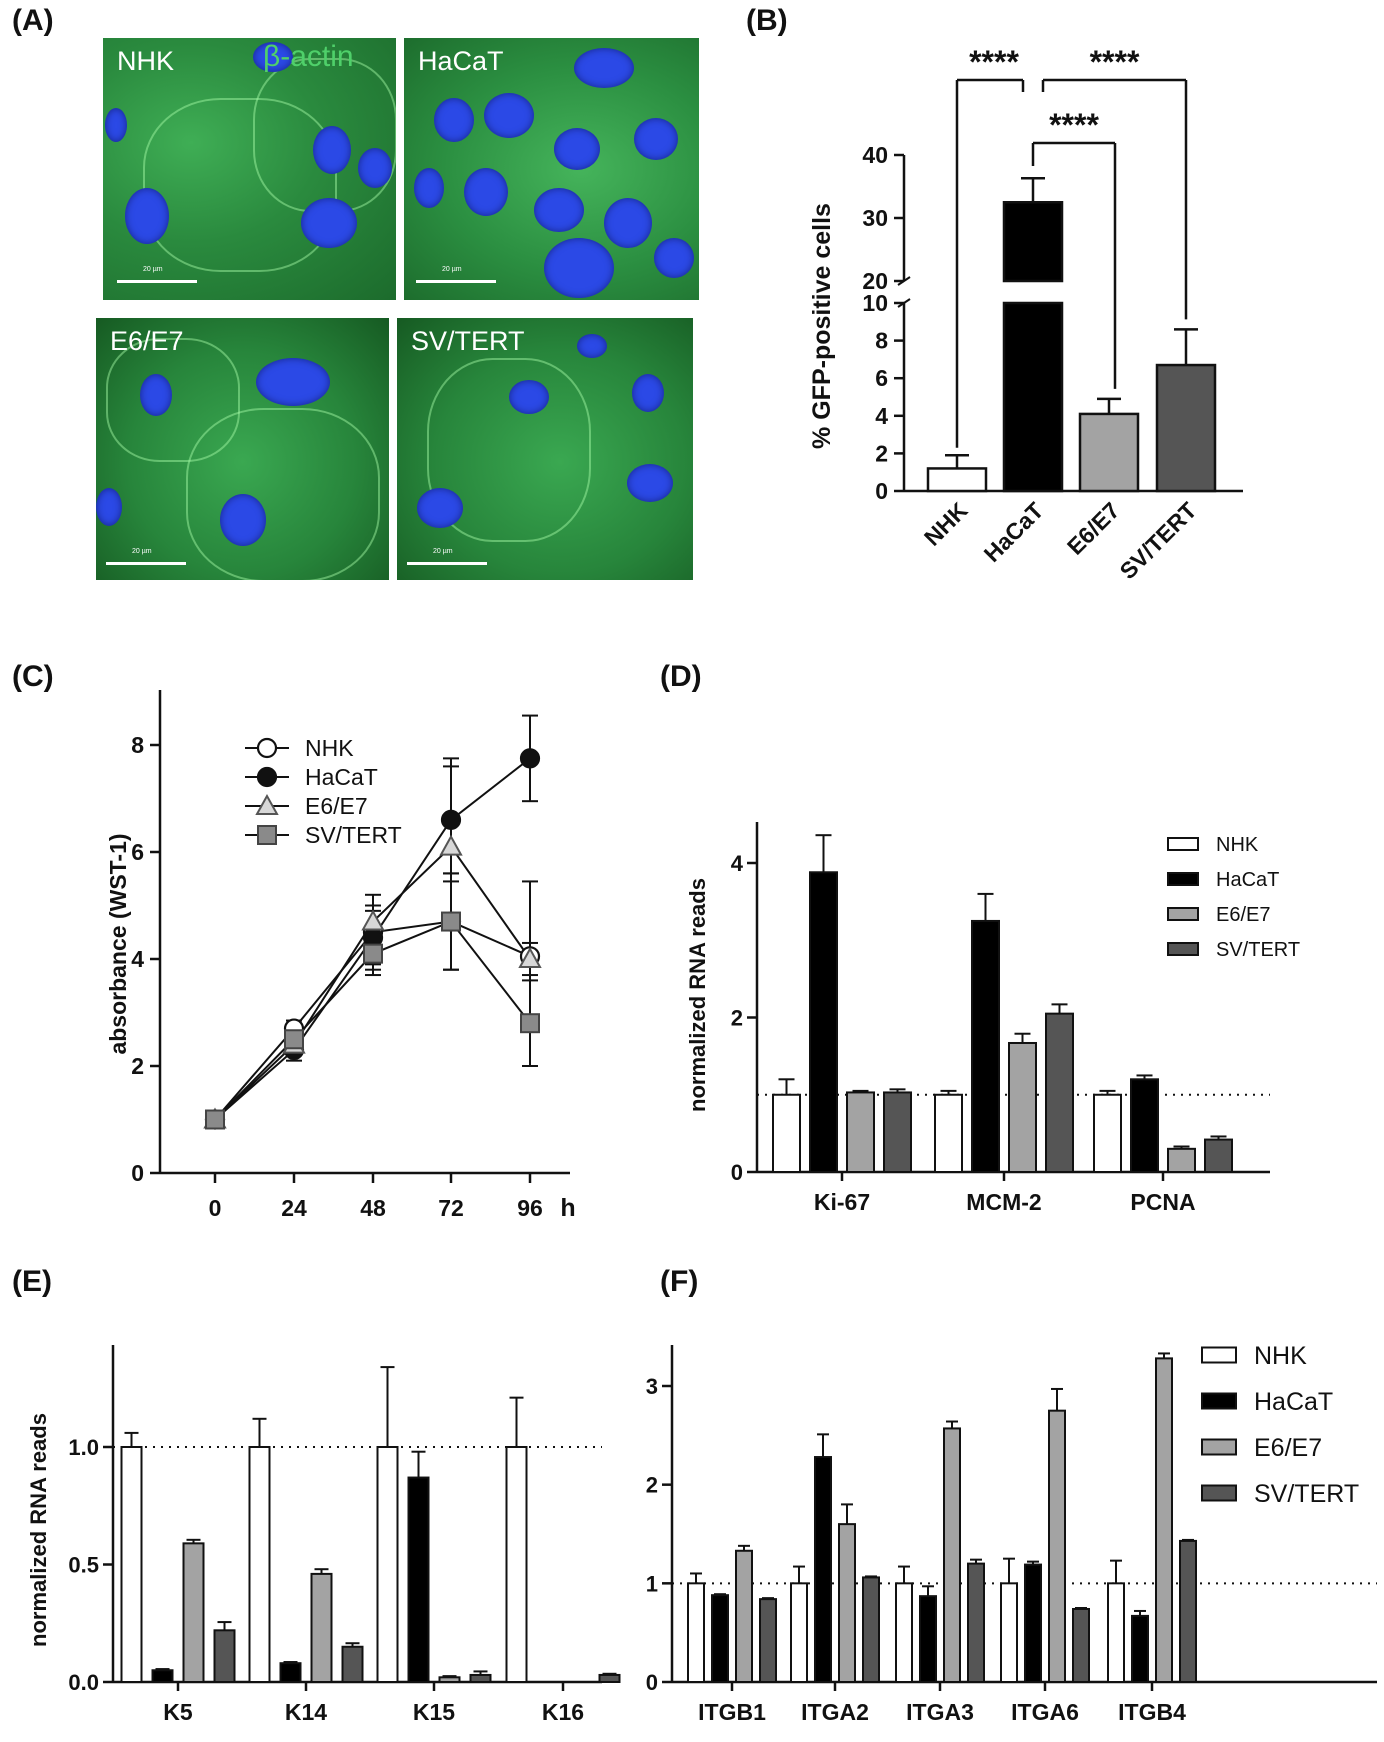  Describe the element at coordinates (946, 524) in the screenshot. I see `x-tick-label: NHK` at that location.